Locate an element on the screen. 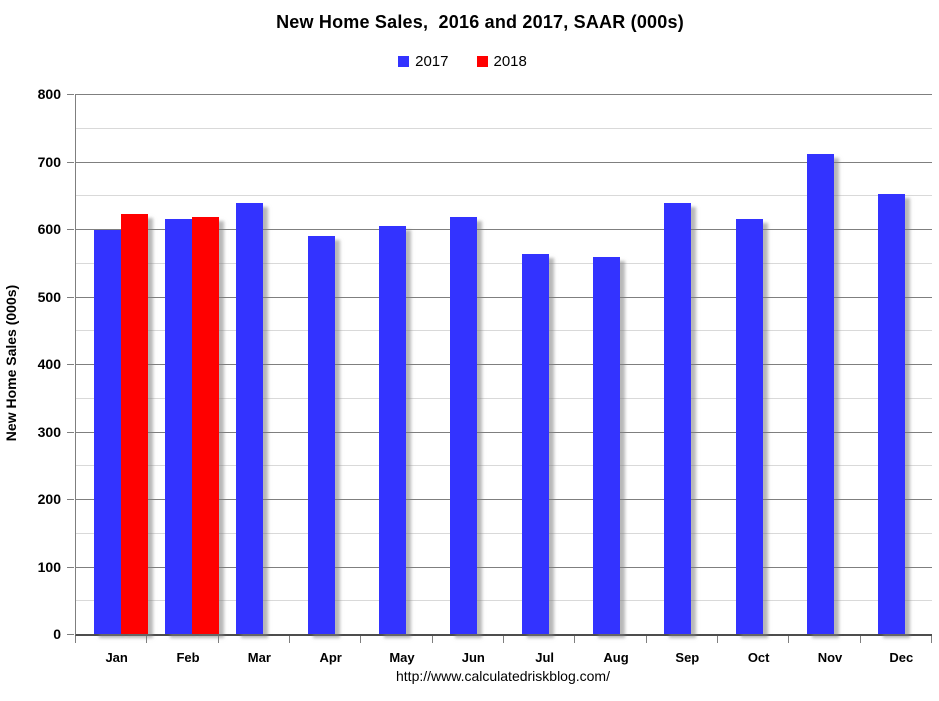  bar-2017-aug is located at coordinates (606, 445).